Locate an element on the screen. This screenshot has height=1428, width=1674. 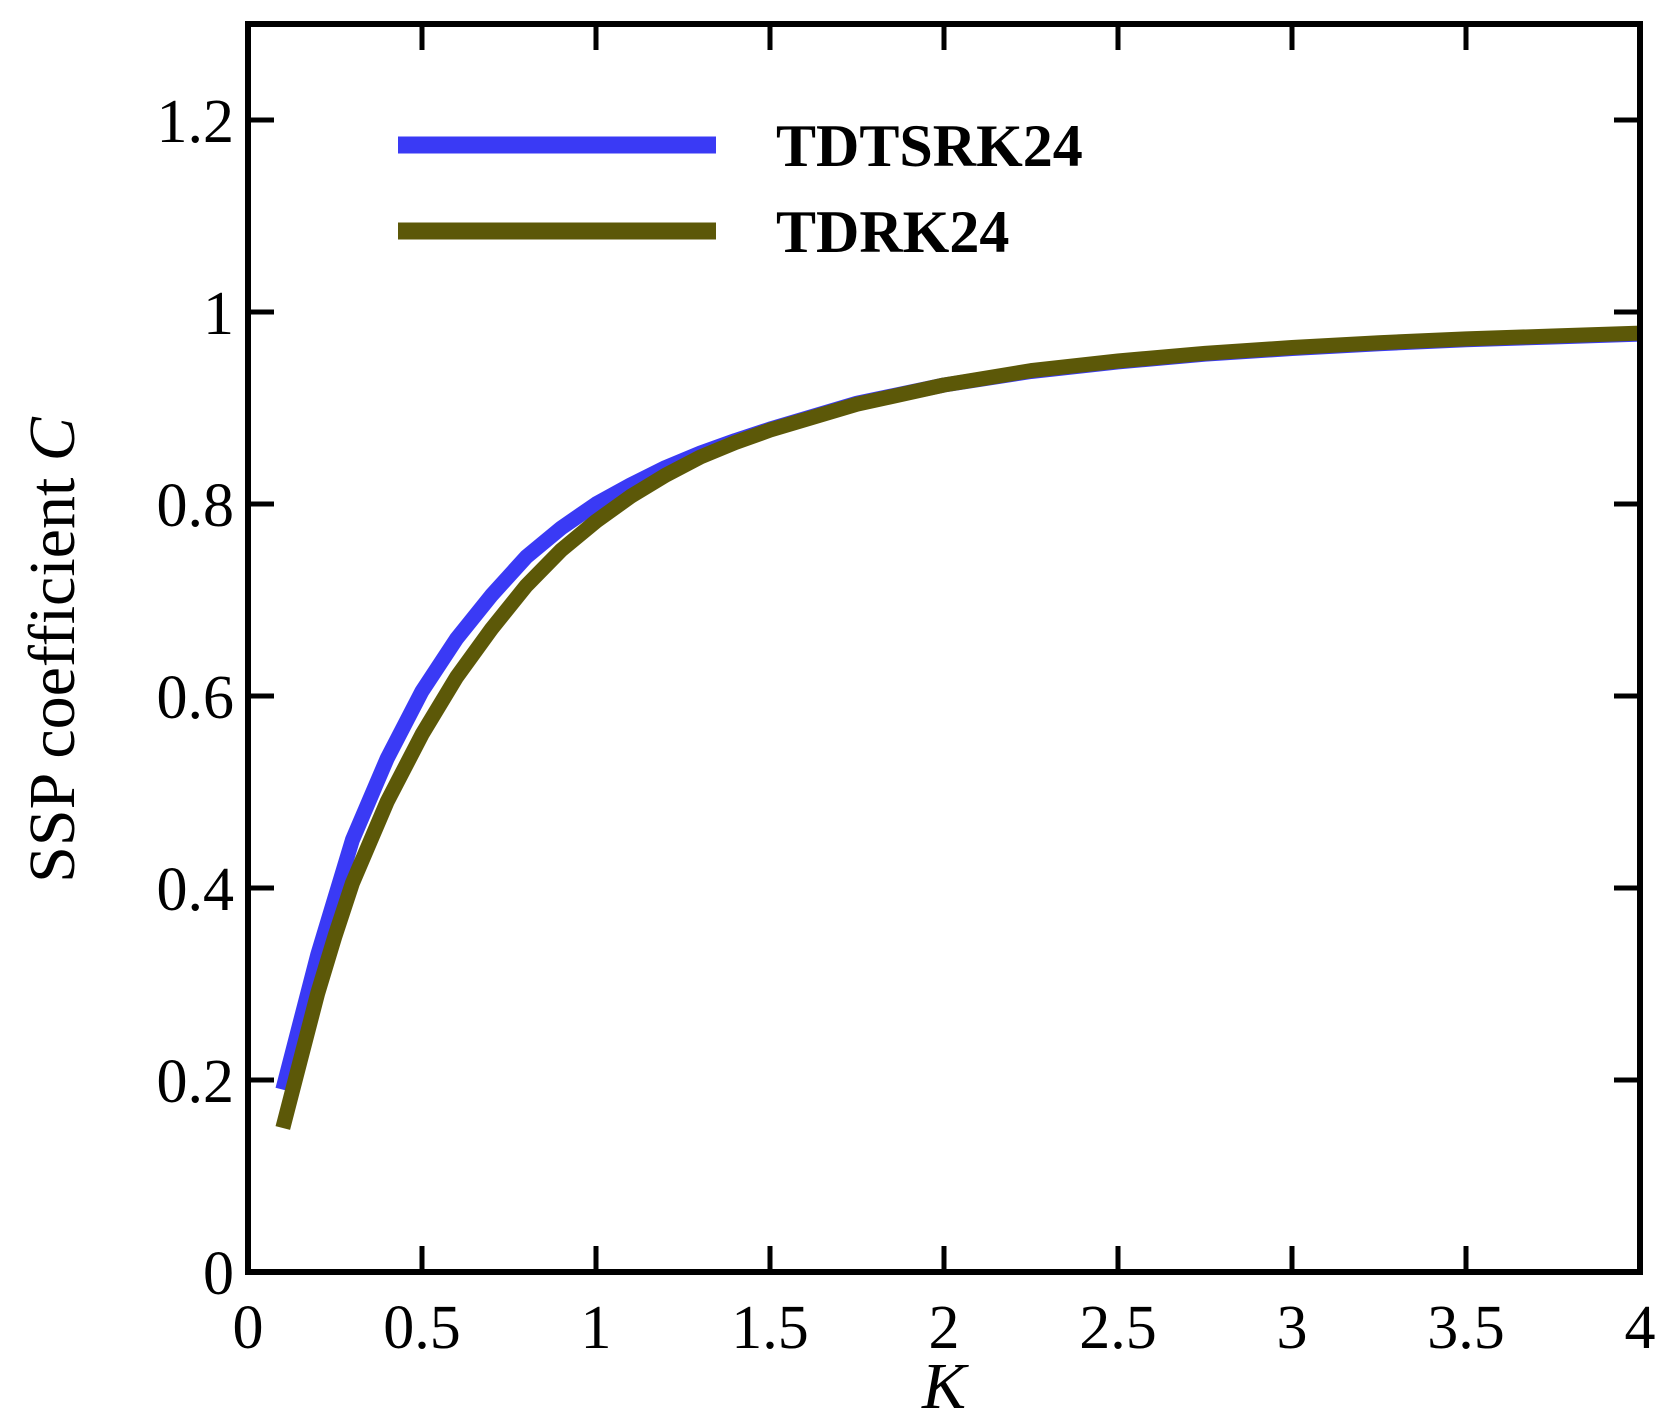
y-tick-label: 0 is located at coordinates (218, 1274).